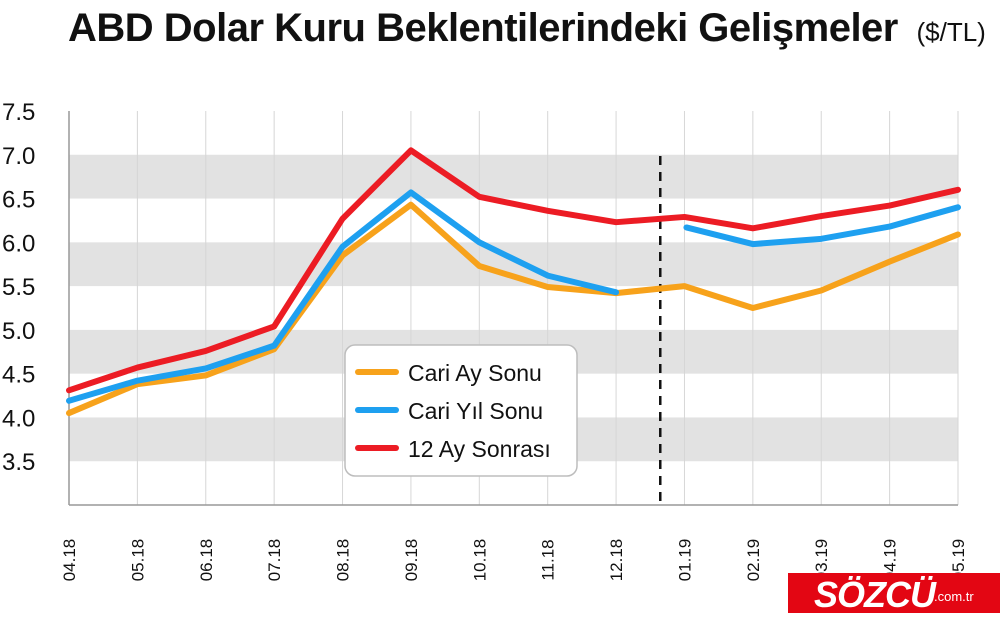 This screenshot has width=1000, height=617. What do you see at coordinates (137, 560) in the screenshot?
I see `x-tick-label: 05.18` at bounding box center [137, 560].